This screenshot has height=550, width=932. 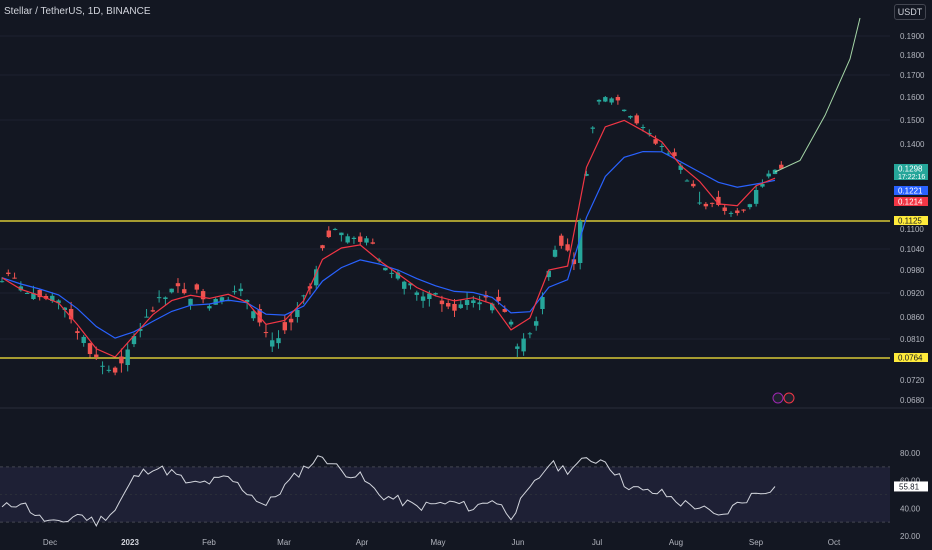 What do you see at coordinates (912, 293) in the screenshot?
I see `price-tick-label: 0.0920` at bounding box center [912, 293].